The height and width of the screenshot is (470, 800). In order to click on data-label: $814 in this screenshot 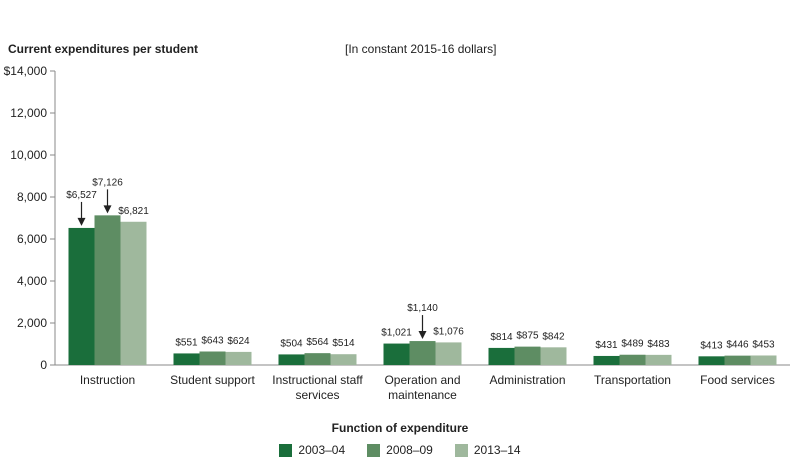, I will do `click(501, 337)`.